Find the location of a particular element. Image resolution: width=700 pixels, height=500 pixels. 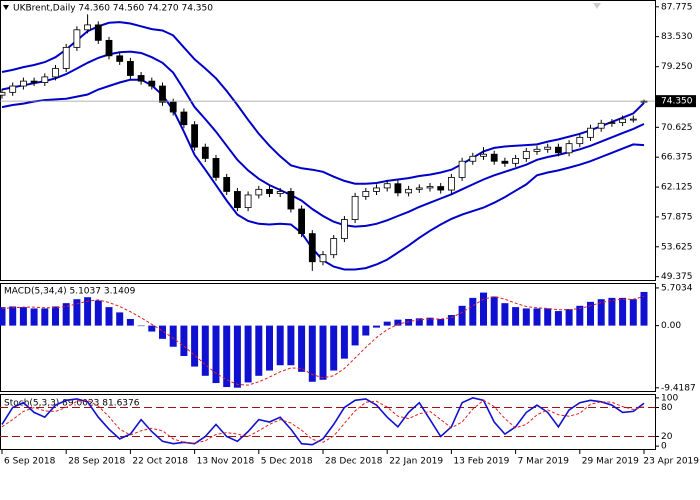

x-tick-label: 22 Oct 2018 is located at coordinates (160, 462).